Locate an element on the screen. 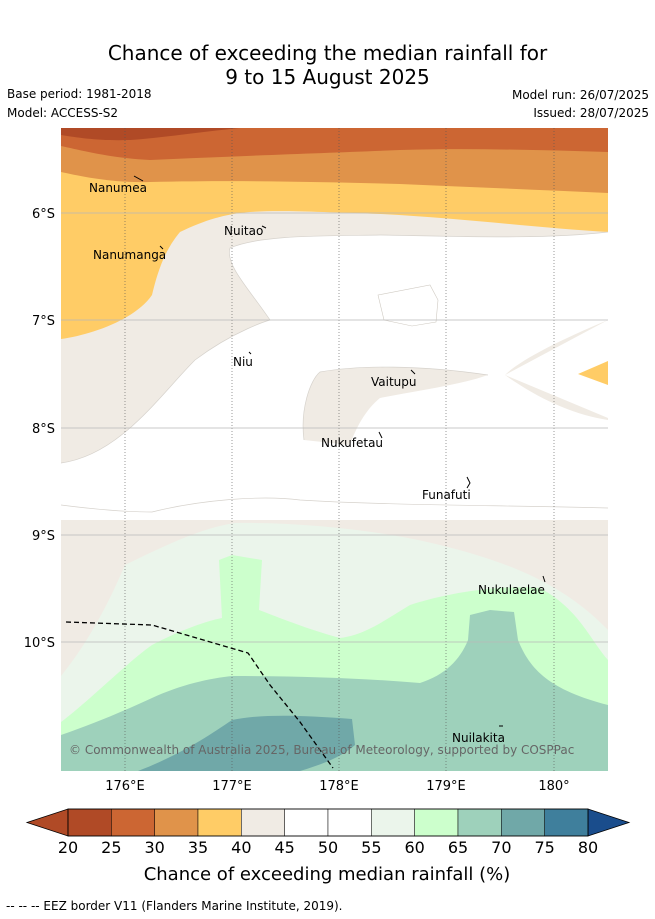 Image resolution: width=655 pixels, height=919 pixels. lat-tick: 10°S is located at coordinates (39, 643).